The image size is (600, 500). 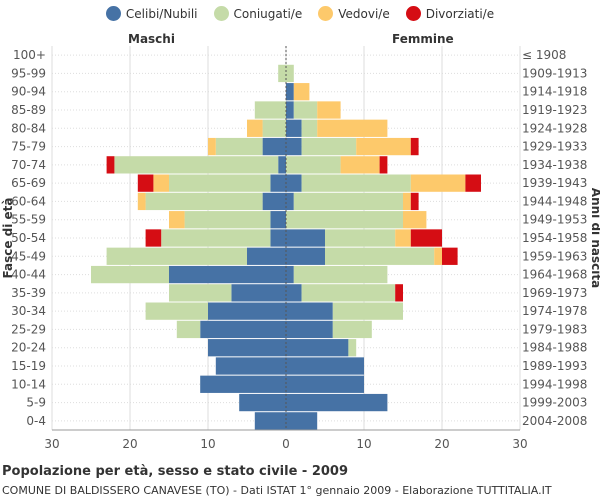 I want to click on birth-year-label: 1999-2003, so click(x=554, y=403).